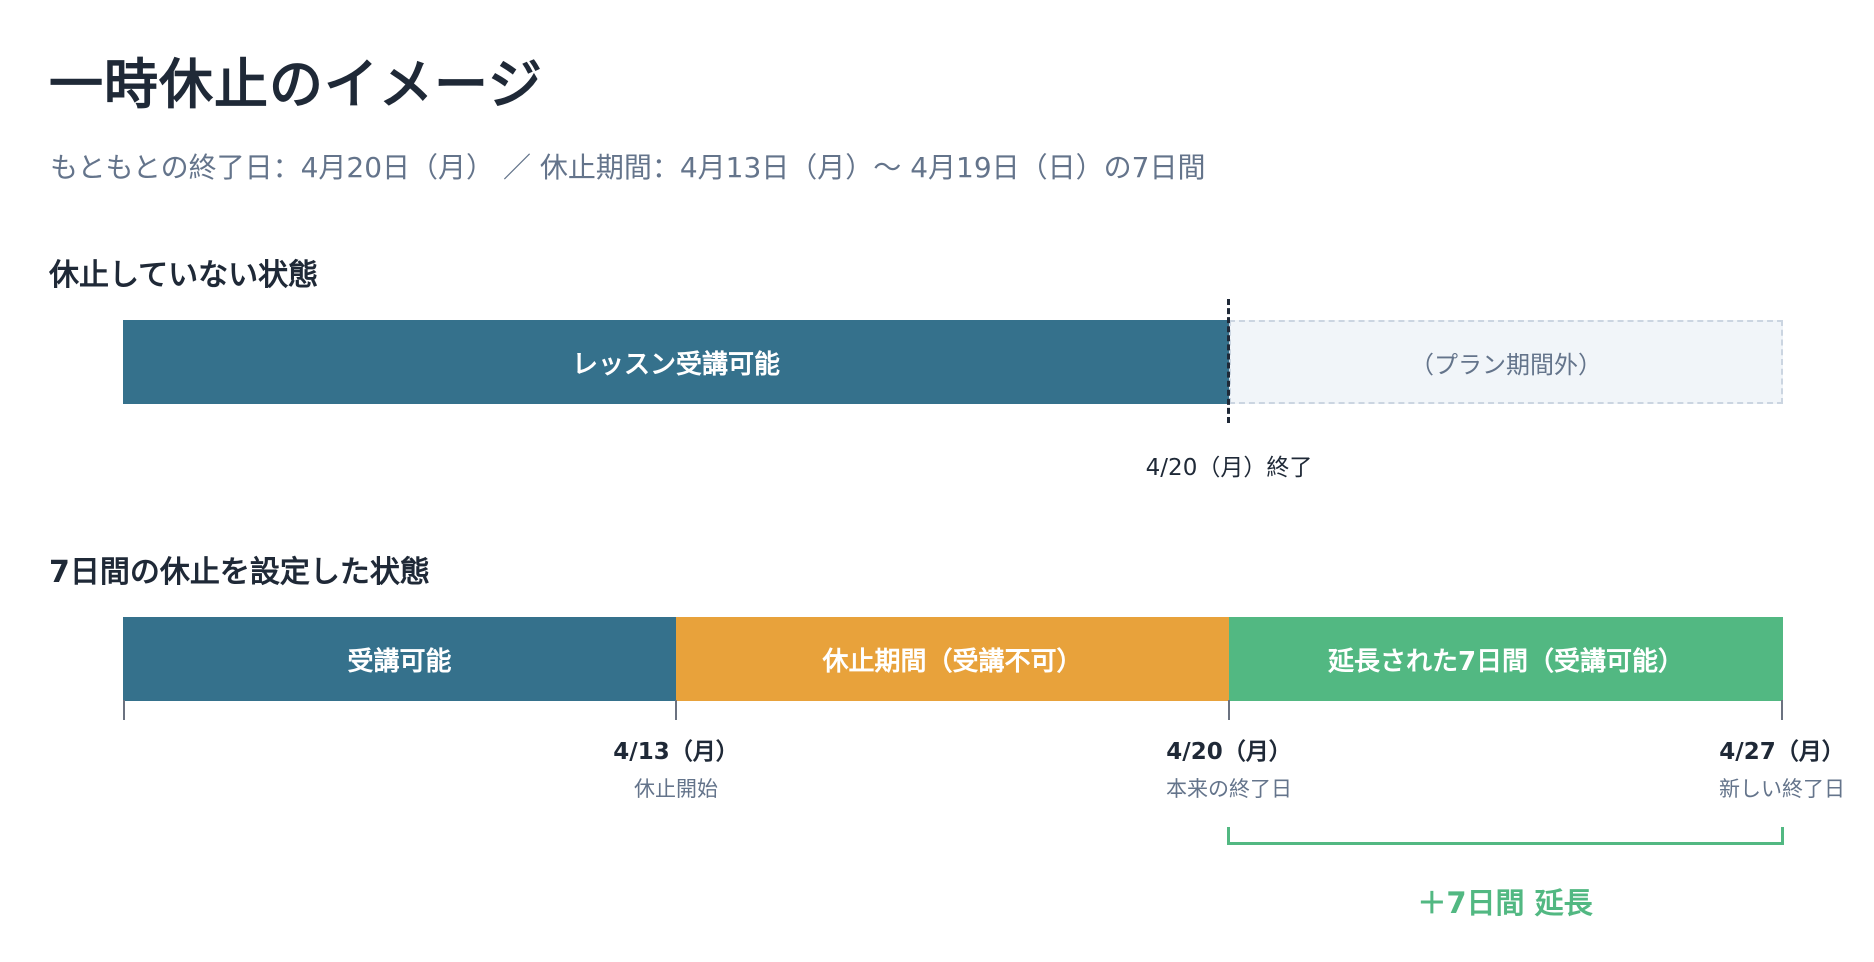 The width and height of the screenshot is (1874, 962). I want to click on bar-pause-period: 休止期間（受講不可）, so click(952, 659).